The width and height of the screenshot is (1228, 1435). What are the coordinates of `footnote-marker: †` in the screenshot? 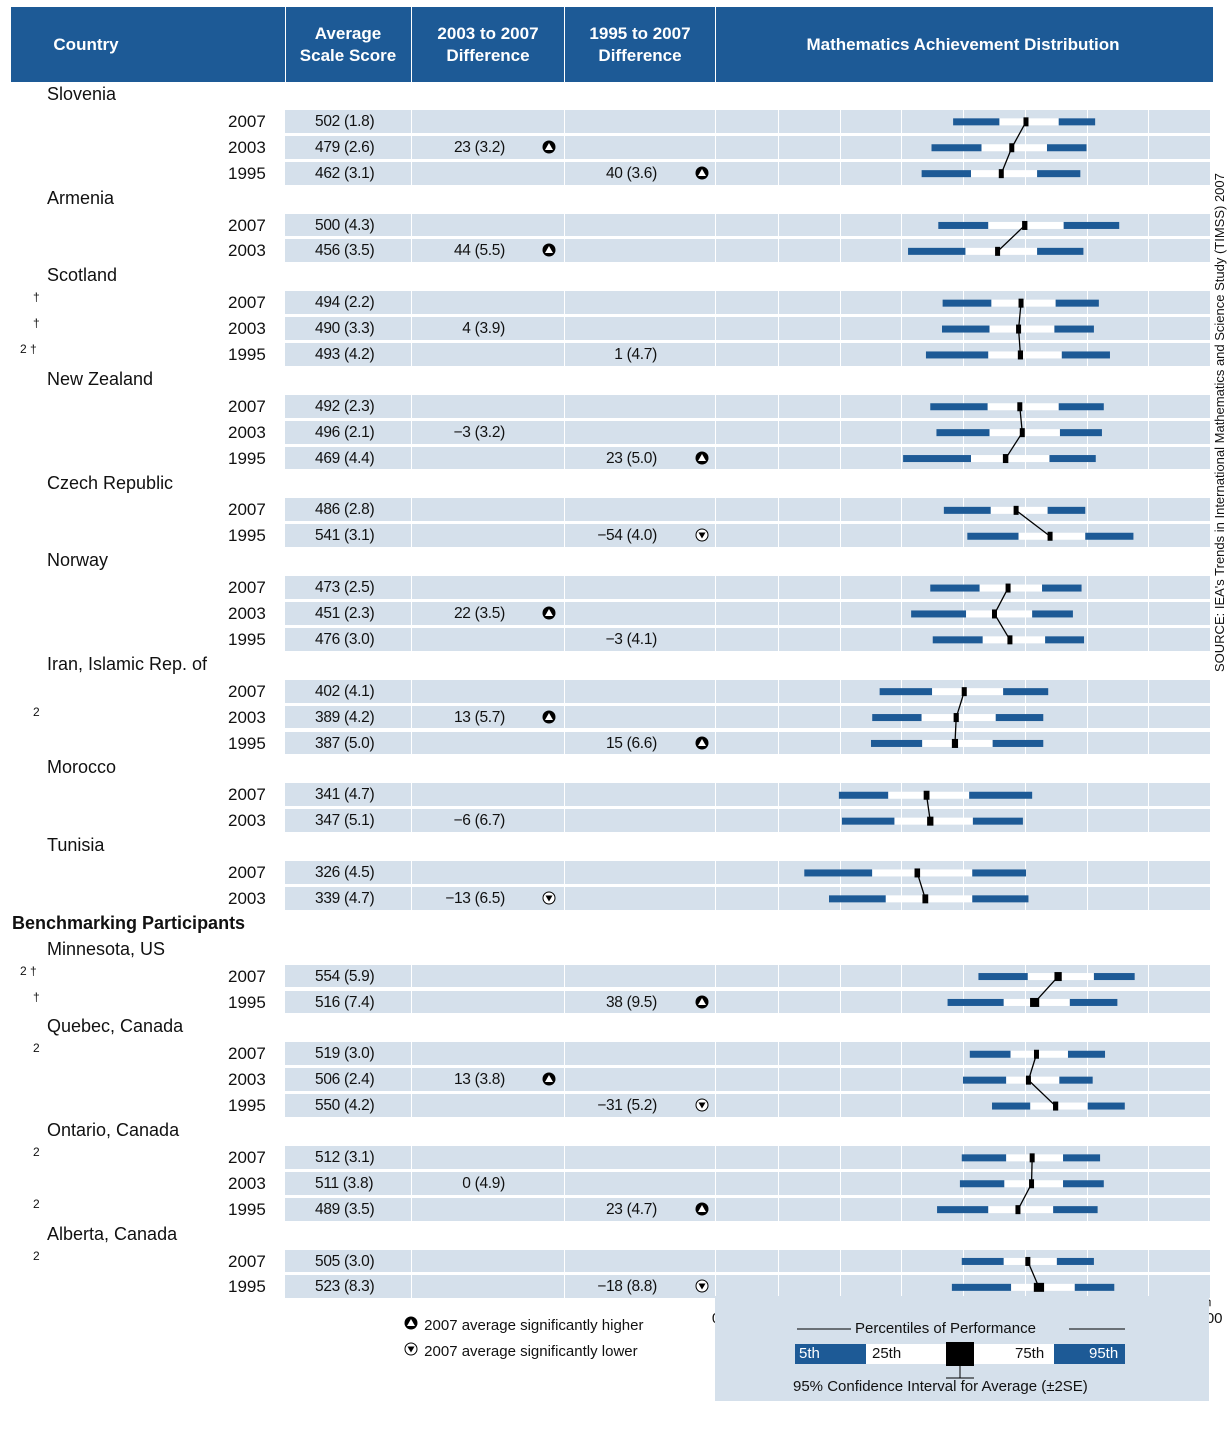 It's located at (36, 996).